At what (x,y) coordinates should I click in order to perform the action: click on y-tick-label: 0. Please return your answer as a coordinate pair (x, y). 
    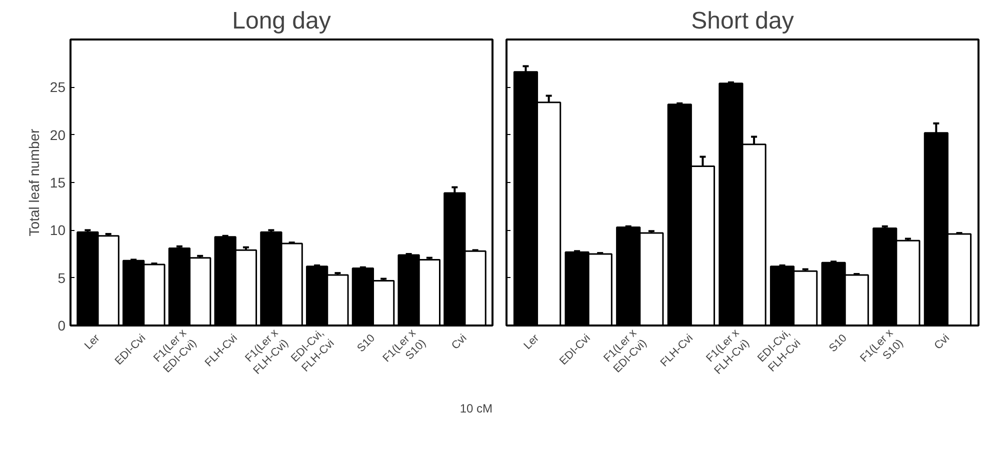
    Looking at the image, I should click on (62, 326).